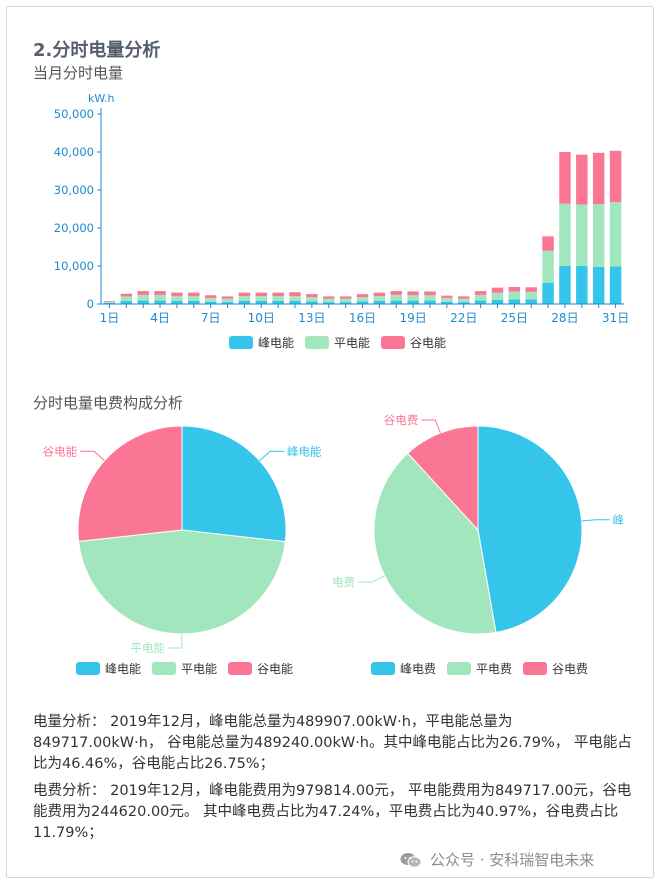 The width and height of the screenshot is (661, 886). I want to click on legend-item: 谷电费, so click(555, 668).